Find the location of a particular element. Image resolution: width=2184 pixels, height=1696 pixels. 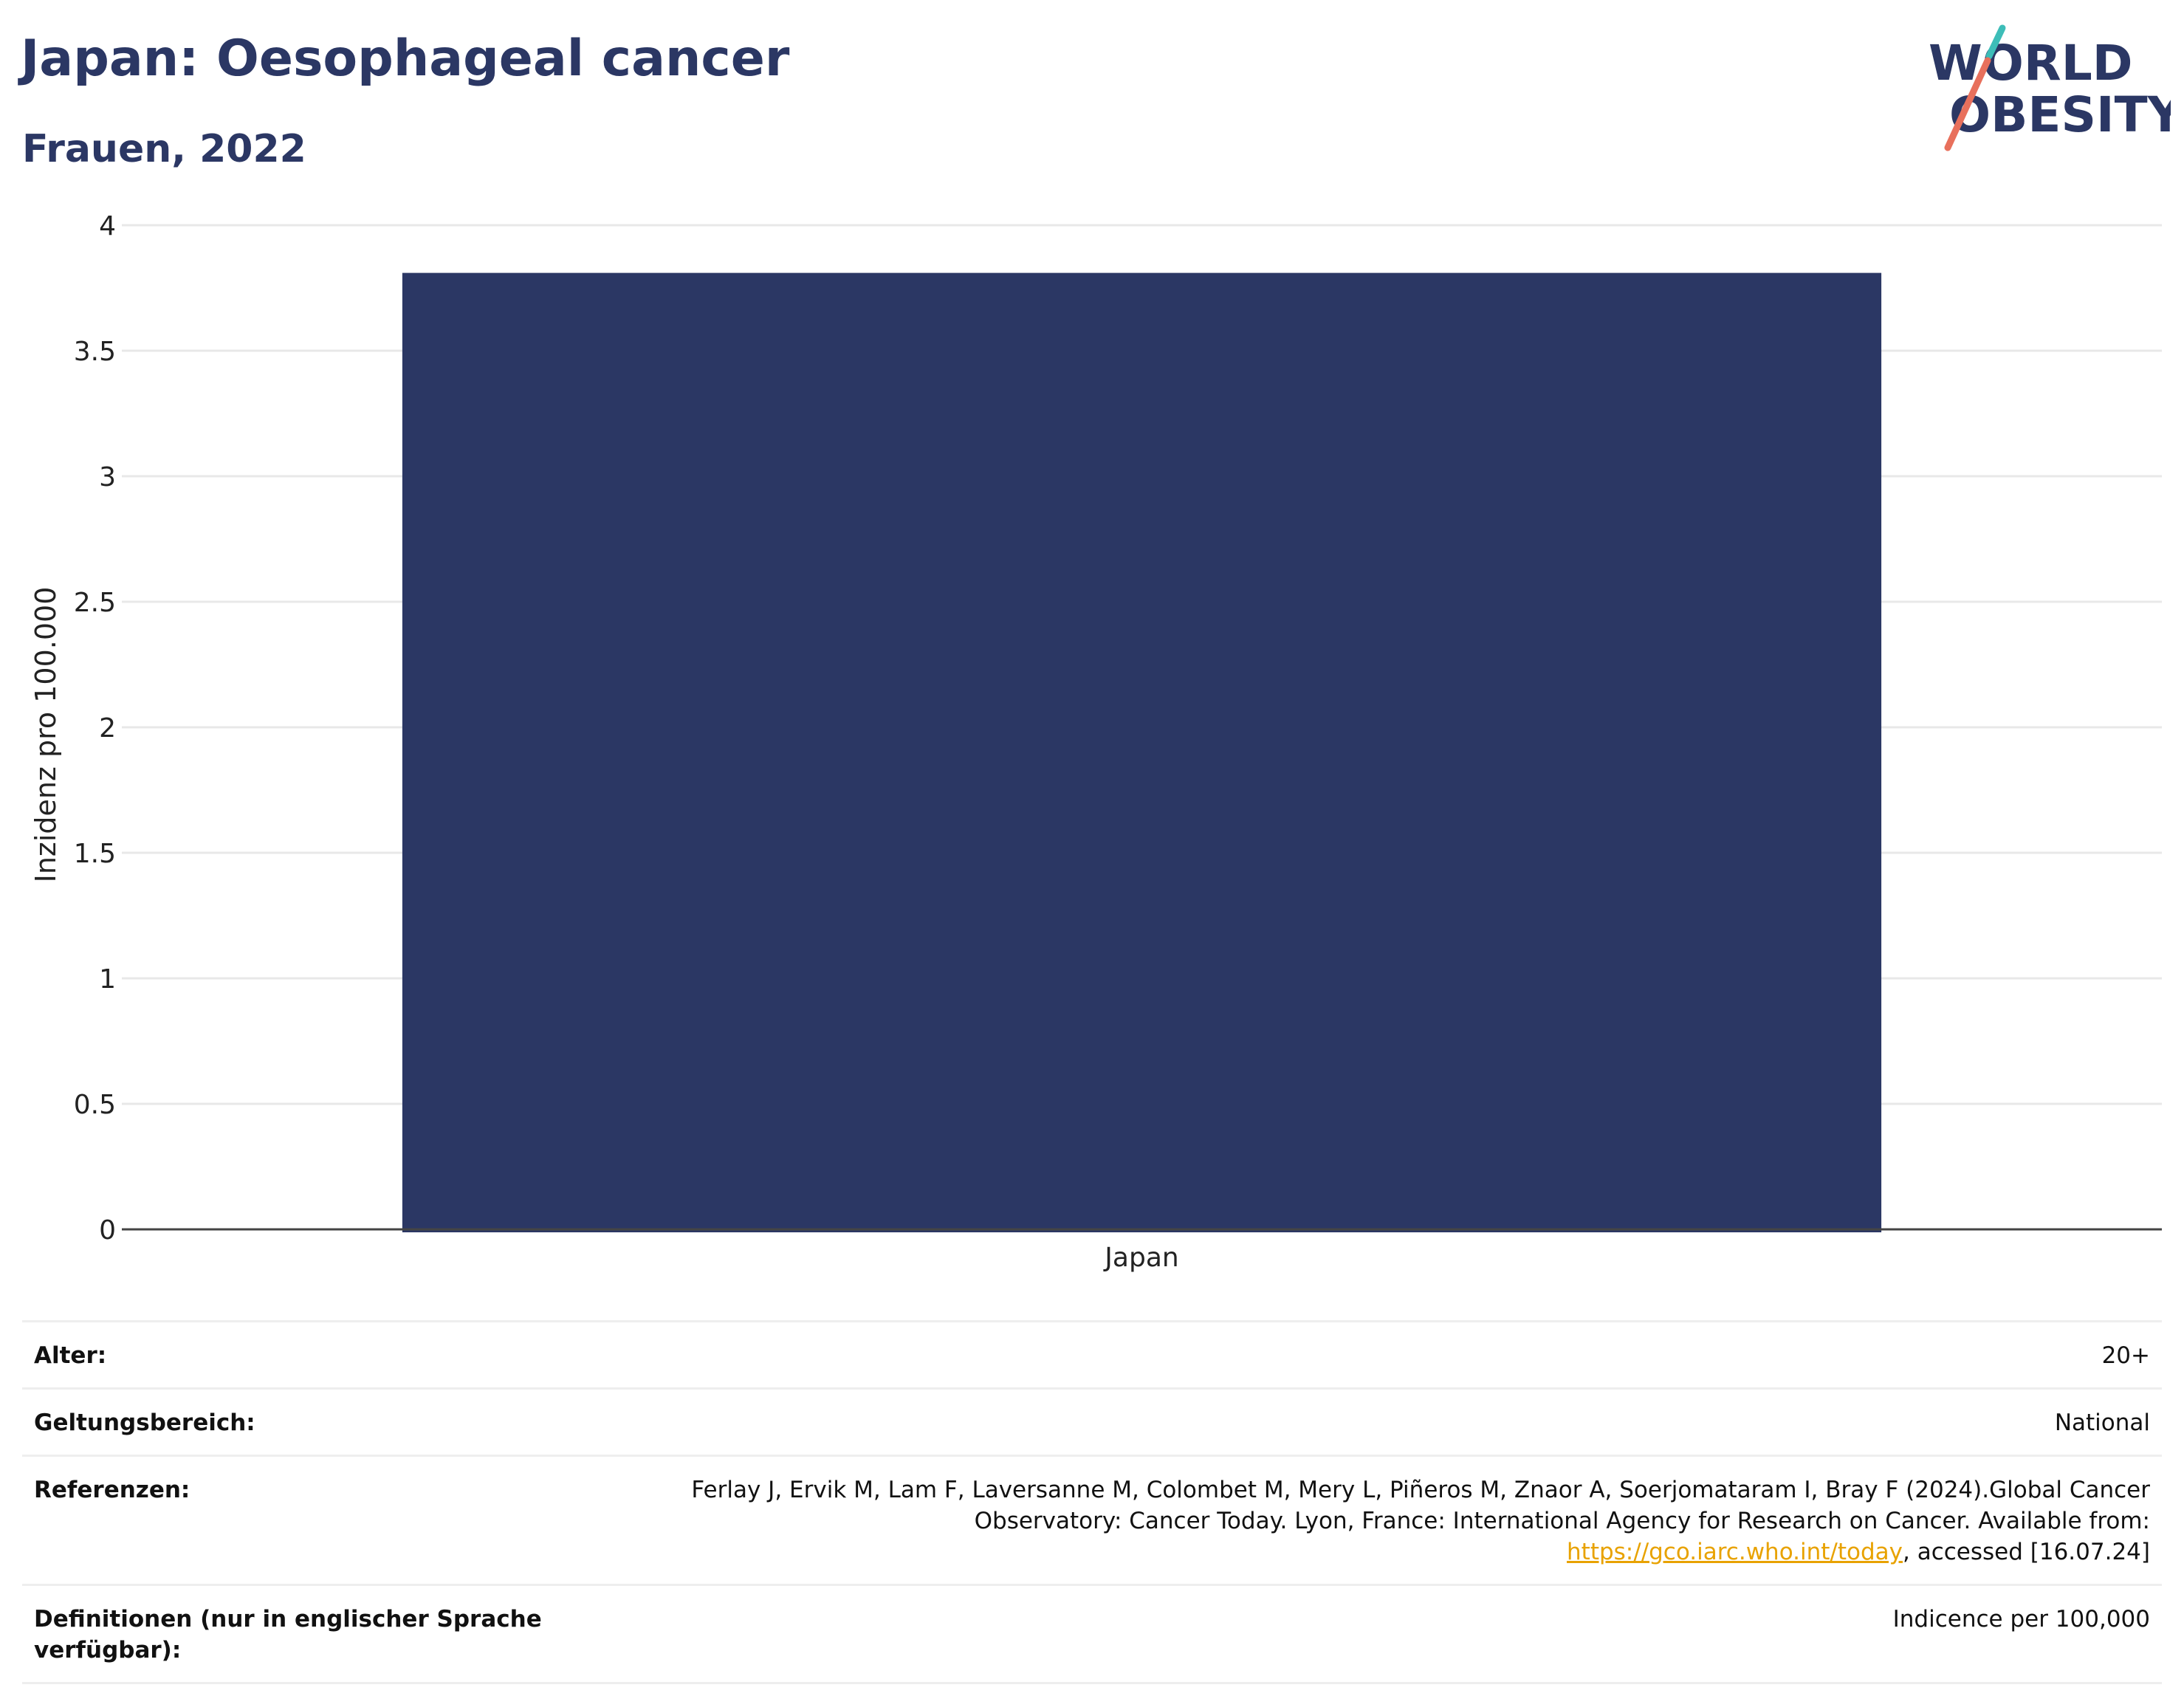

logo-text-world: WORLD is located at coordinates (2031, 63).